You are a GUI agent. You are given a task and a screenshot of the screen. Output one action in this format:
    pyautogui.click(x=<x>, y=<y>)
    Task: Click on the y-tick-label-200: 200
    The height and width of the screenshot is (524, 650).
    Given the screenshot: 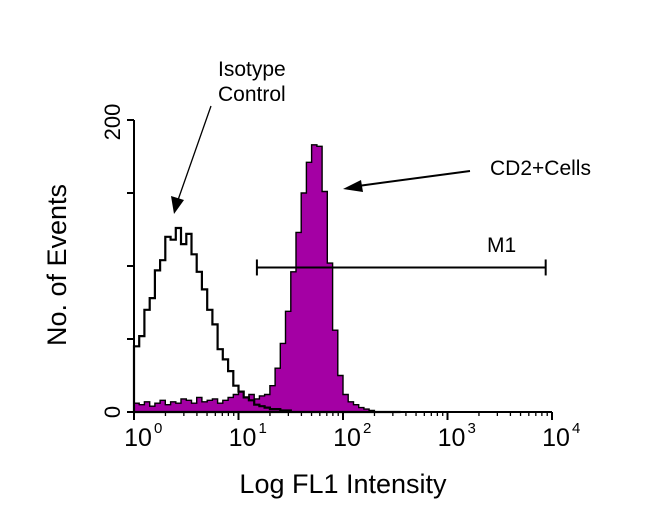 What is the action you would take?
    pyautogui.click(x=112, y=122)
    